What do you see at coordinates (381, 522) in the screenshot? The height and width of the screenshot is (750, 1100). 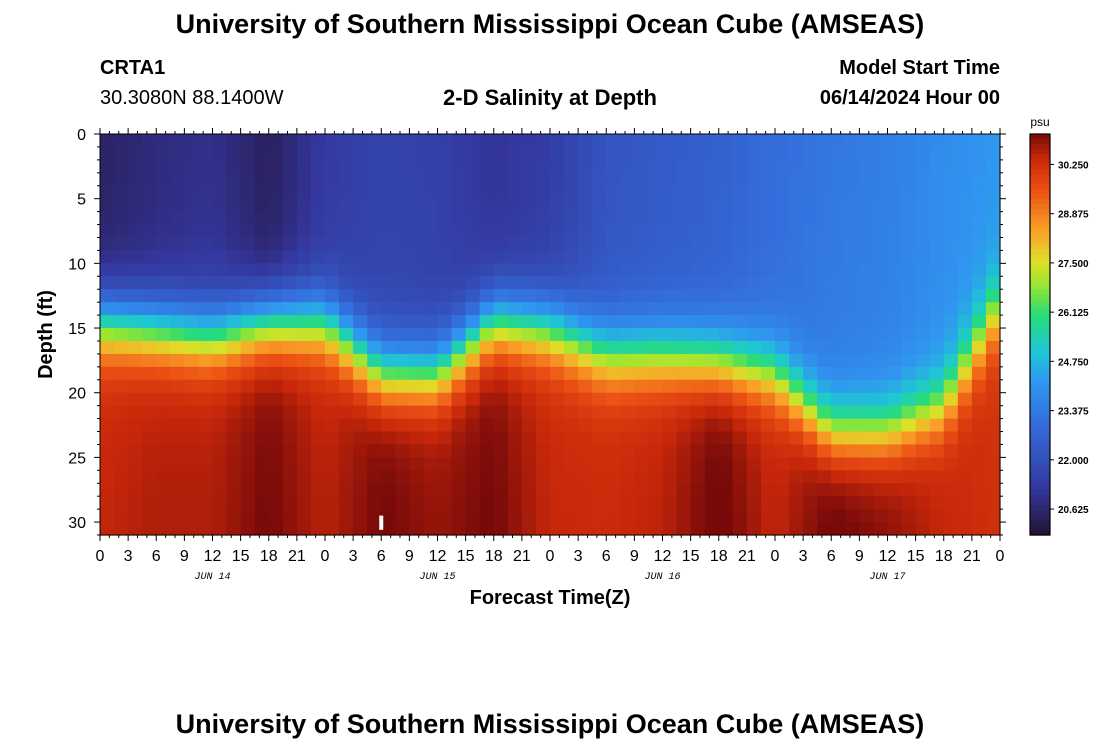 I see `data-marker` at bounding box center [381, 522].